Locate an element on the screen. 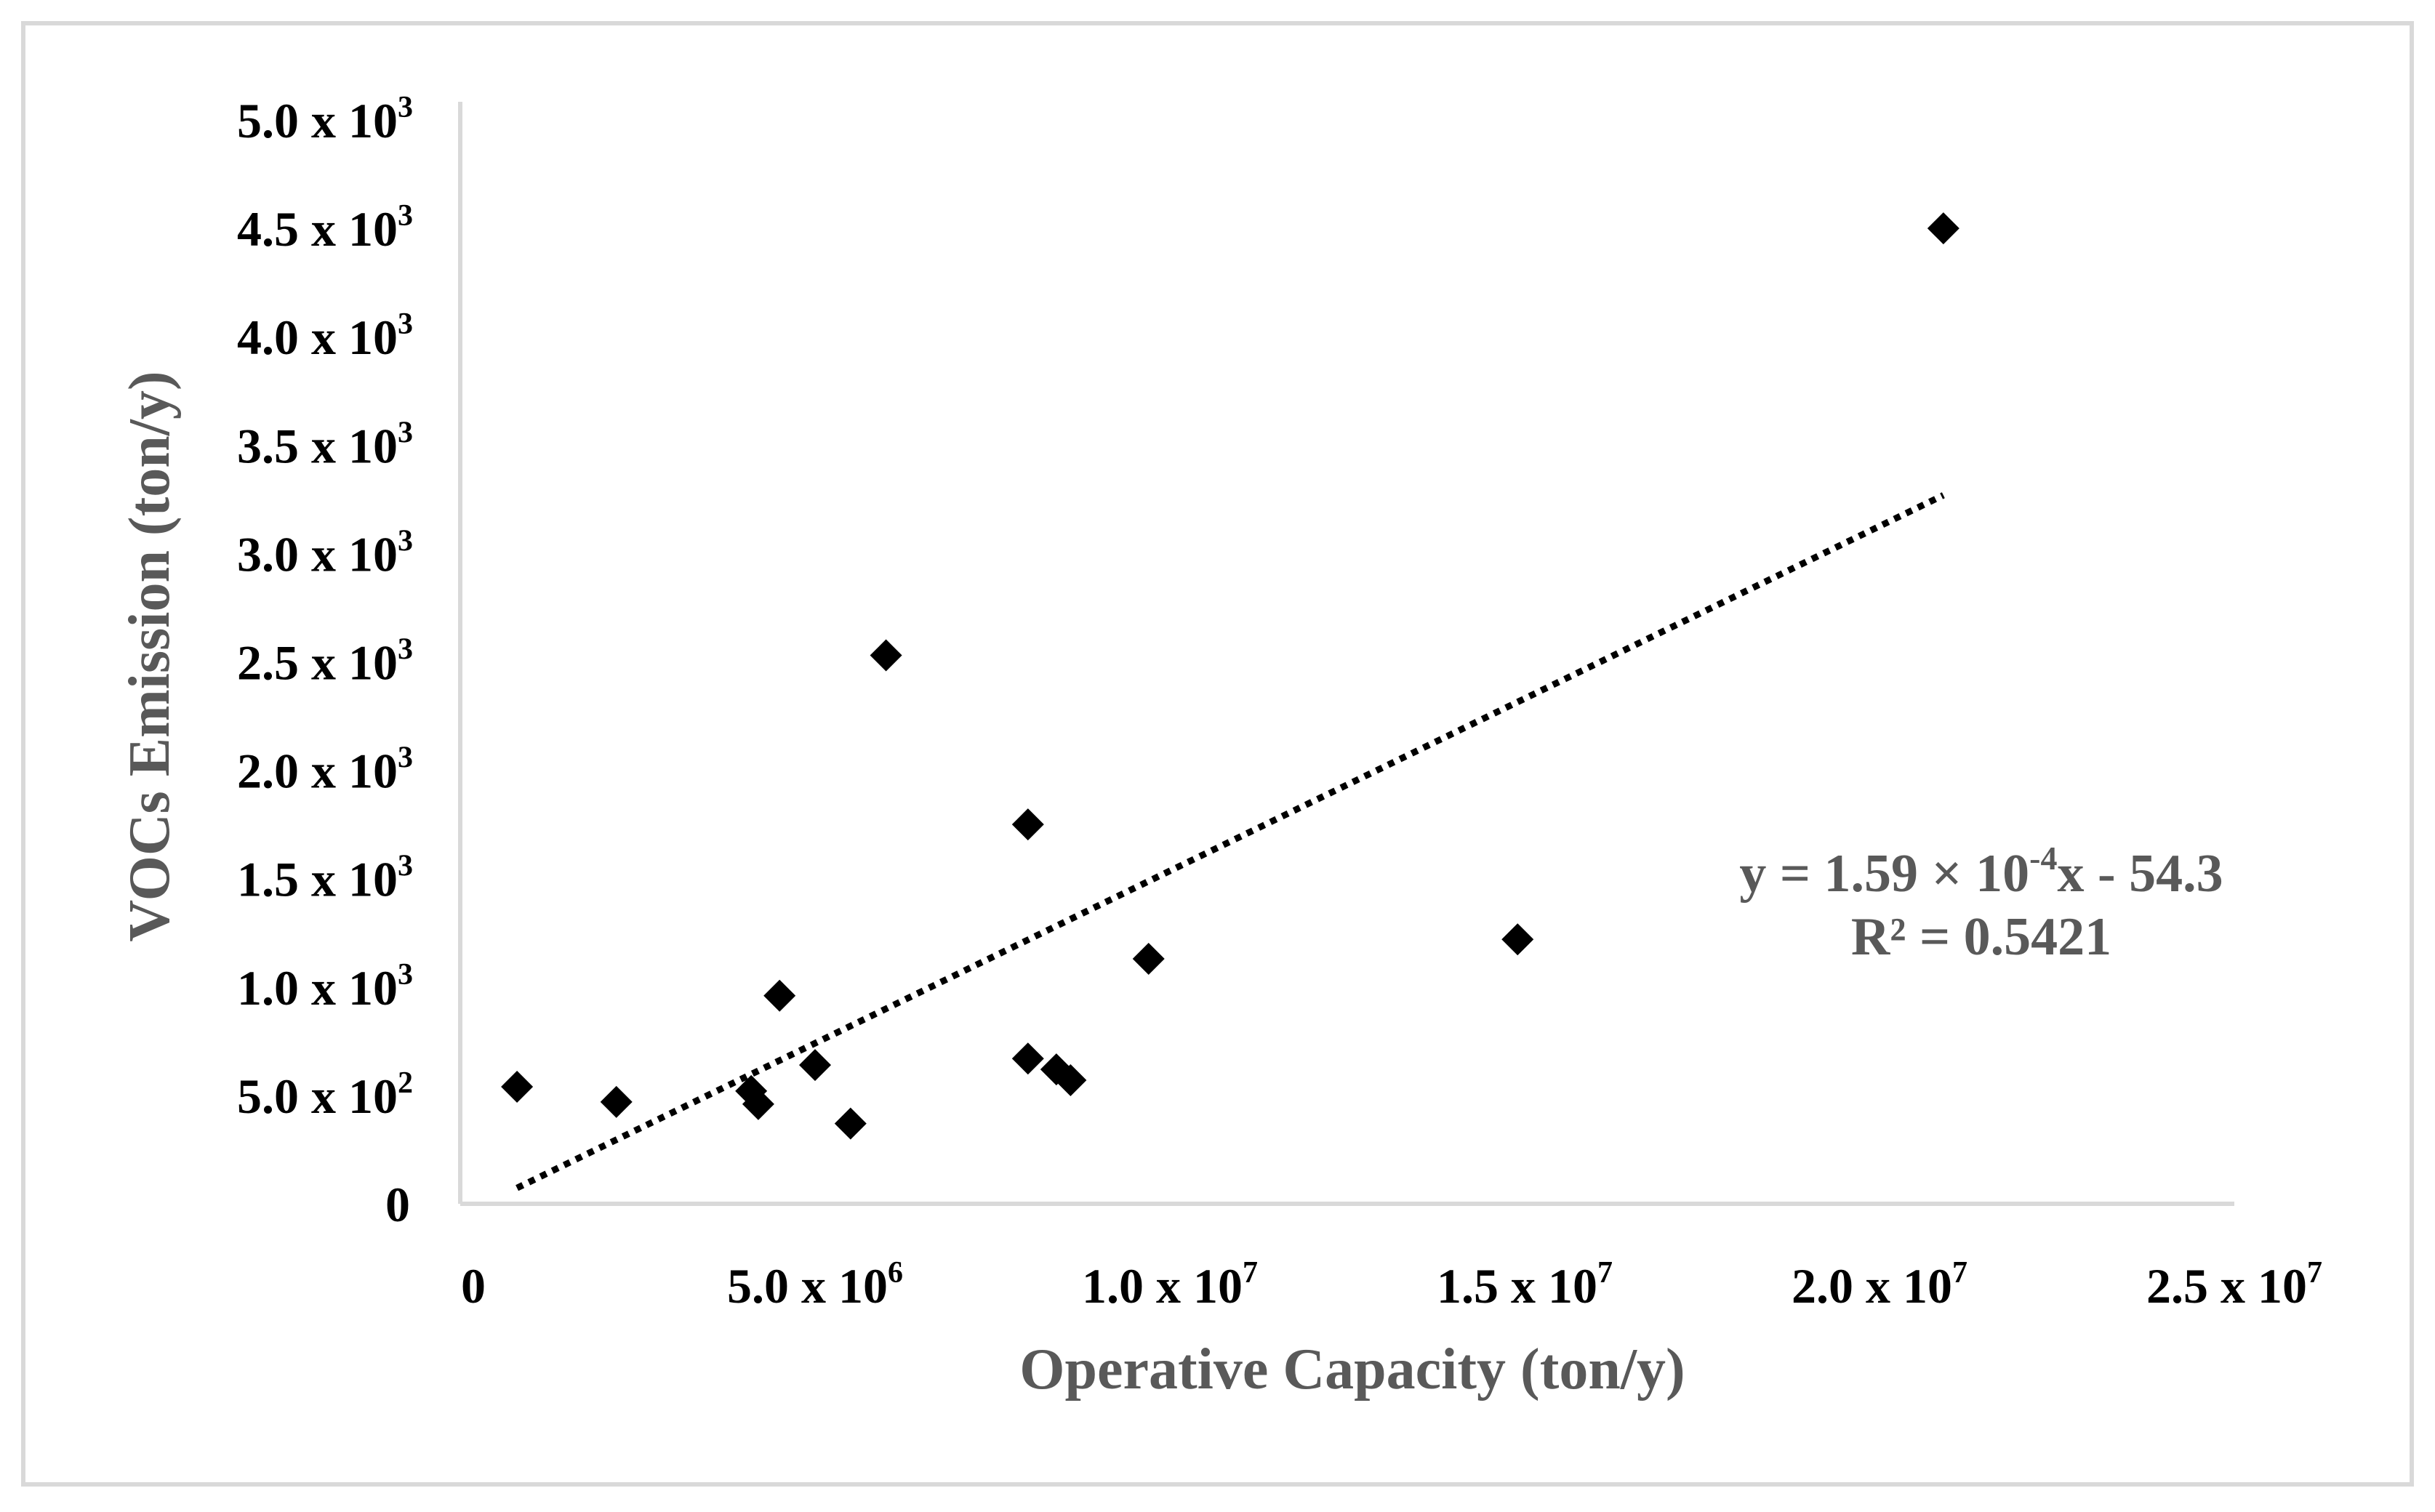 The height and width of the screenshot is (1512, 2435). y-tick-mantissa: 3.0 x 10 is located at coordinates (317, 554).